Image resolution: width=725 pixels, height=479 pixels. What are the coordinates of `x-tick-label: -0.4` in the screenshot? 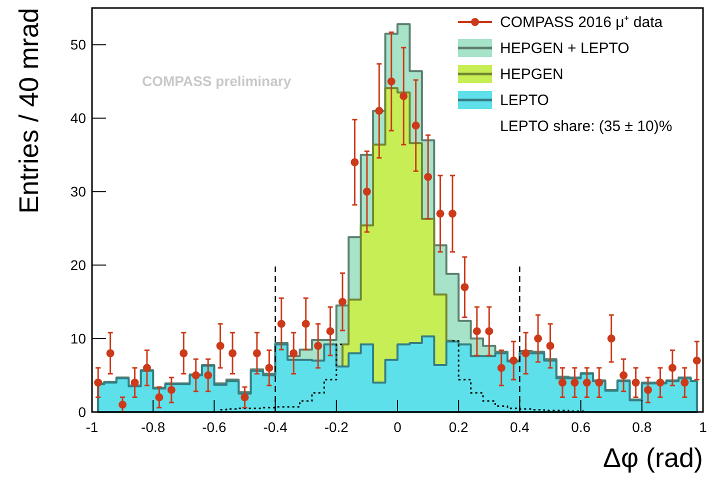 It's located at (275, 427).